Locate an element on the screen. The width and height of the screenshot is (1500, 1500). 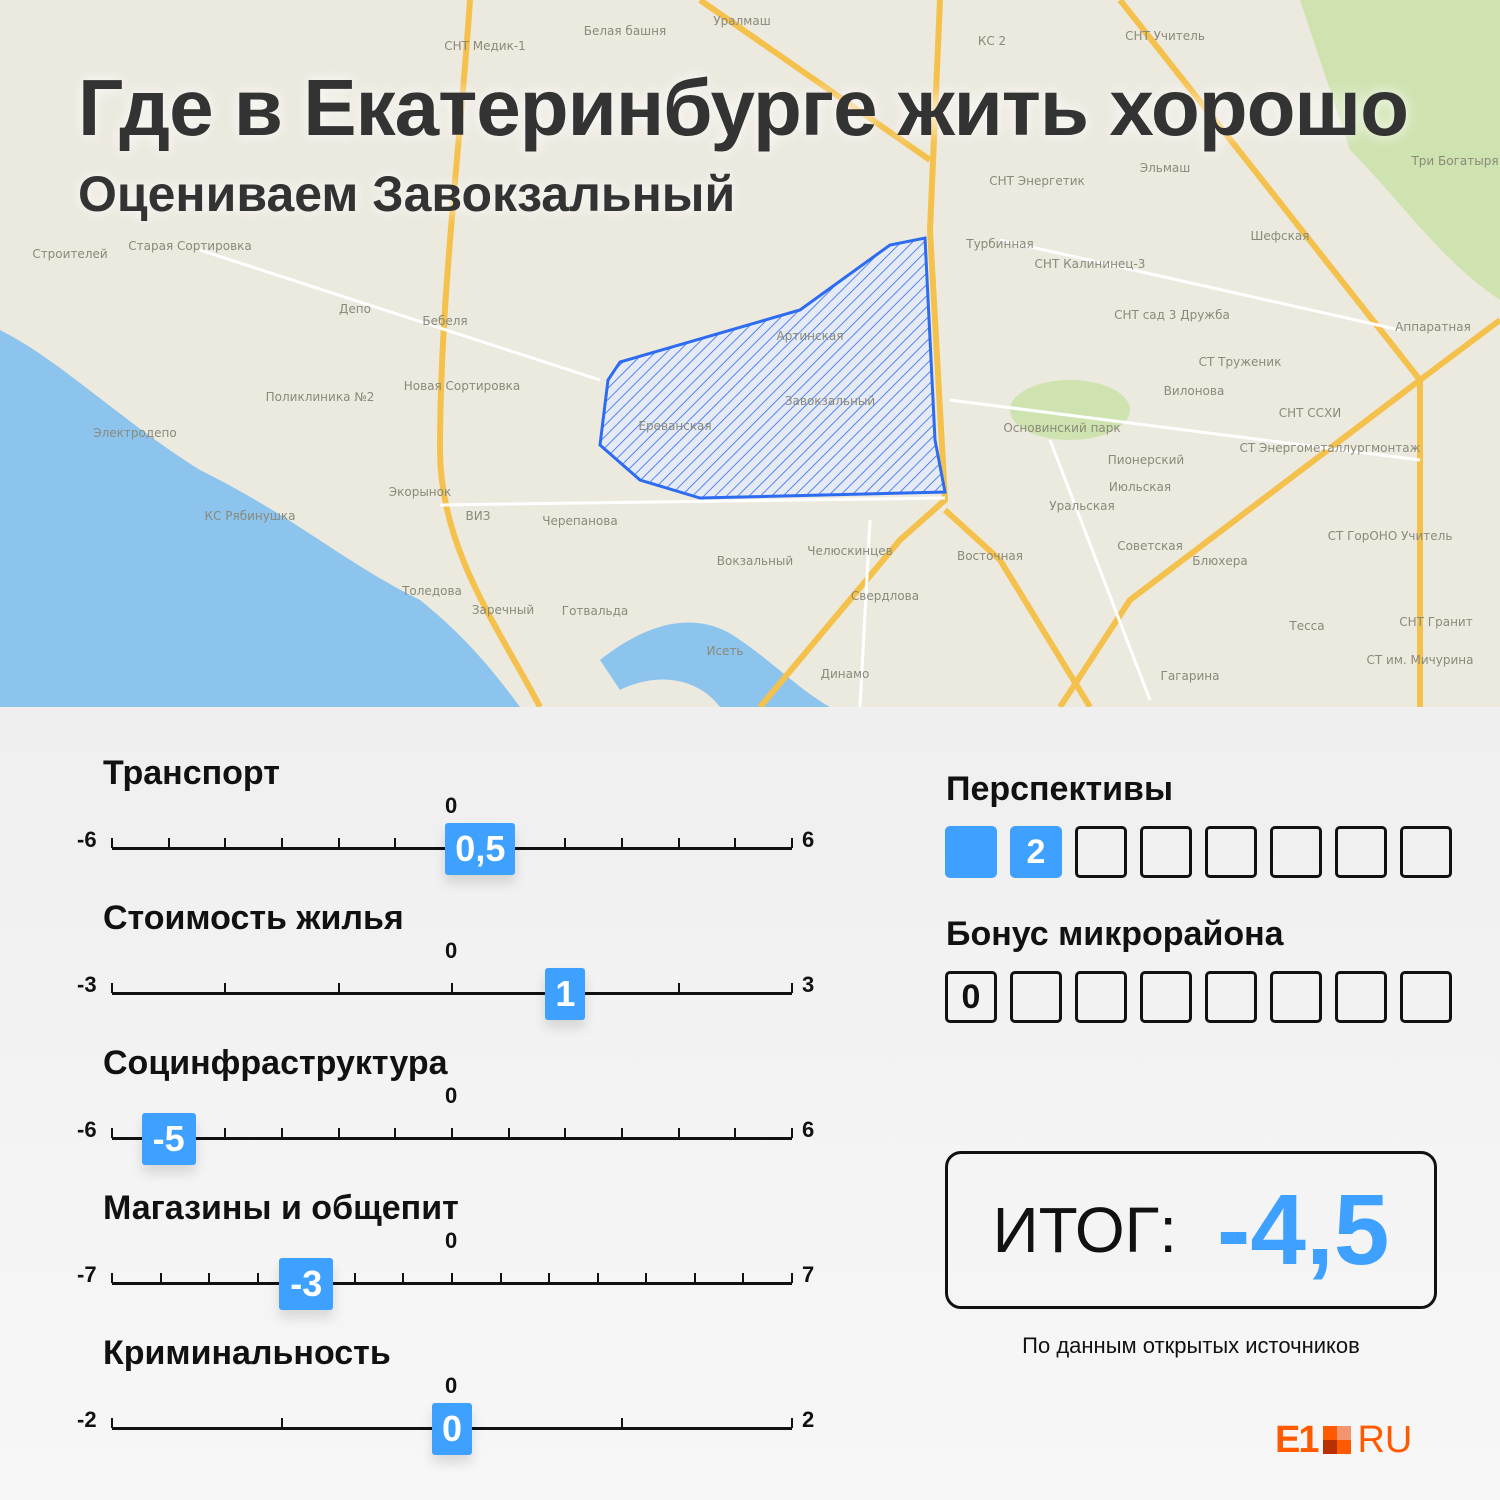
perspectives-boxes: 2 is located at coordinates (1198, 852).